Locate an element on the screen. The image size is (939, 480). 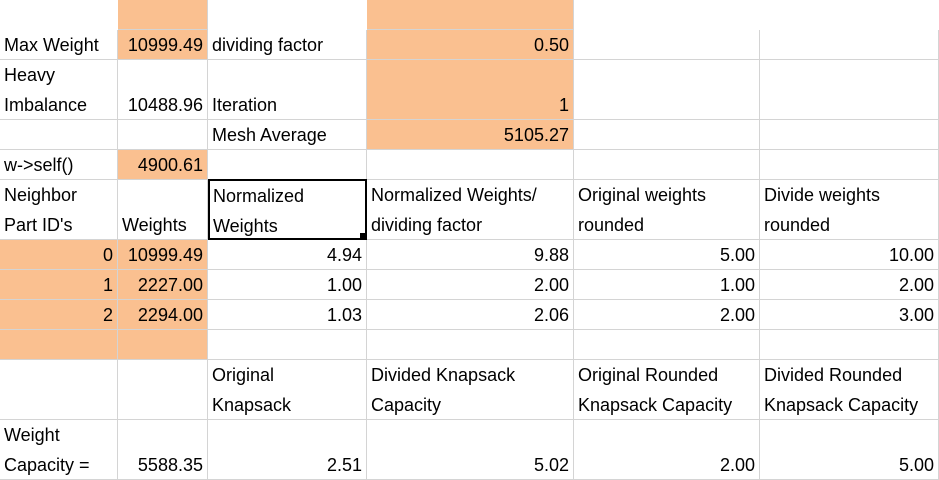
cell-original-rounded-value: 2.00 is located at coordinates (667, 450).